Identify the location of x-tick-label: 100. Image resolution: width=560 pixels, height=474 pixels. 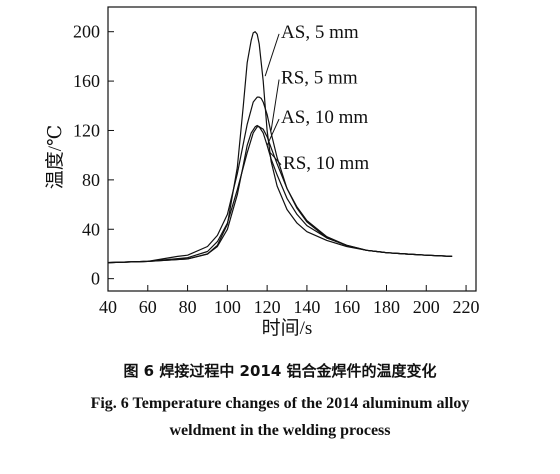
(227, 307).